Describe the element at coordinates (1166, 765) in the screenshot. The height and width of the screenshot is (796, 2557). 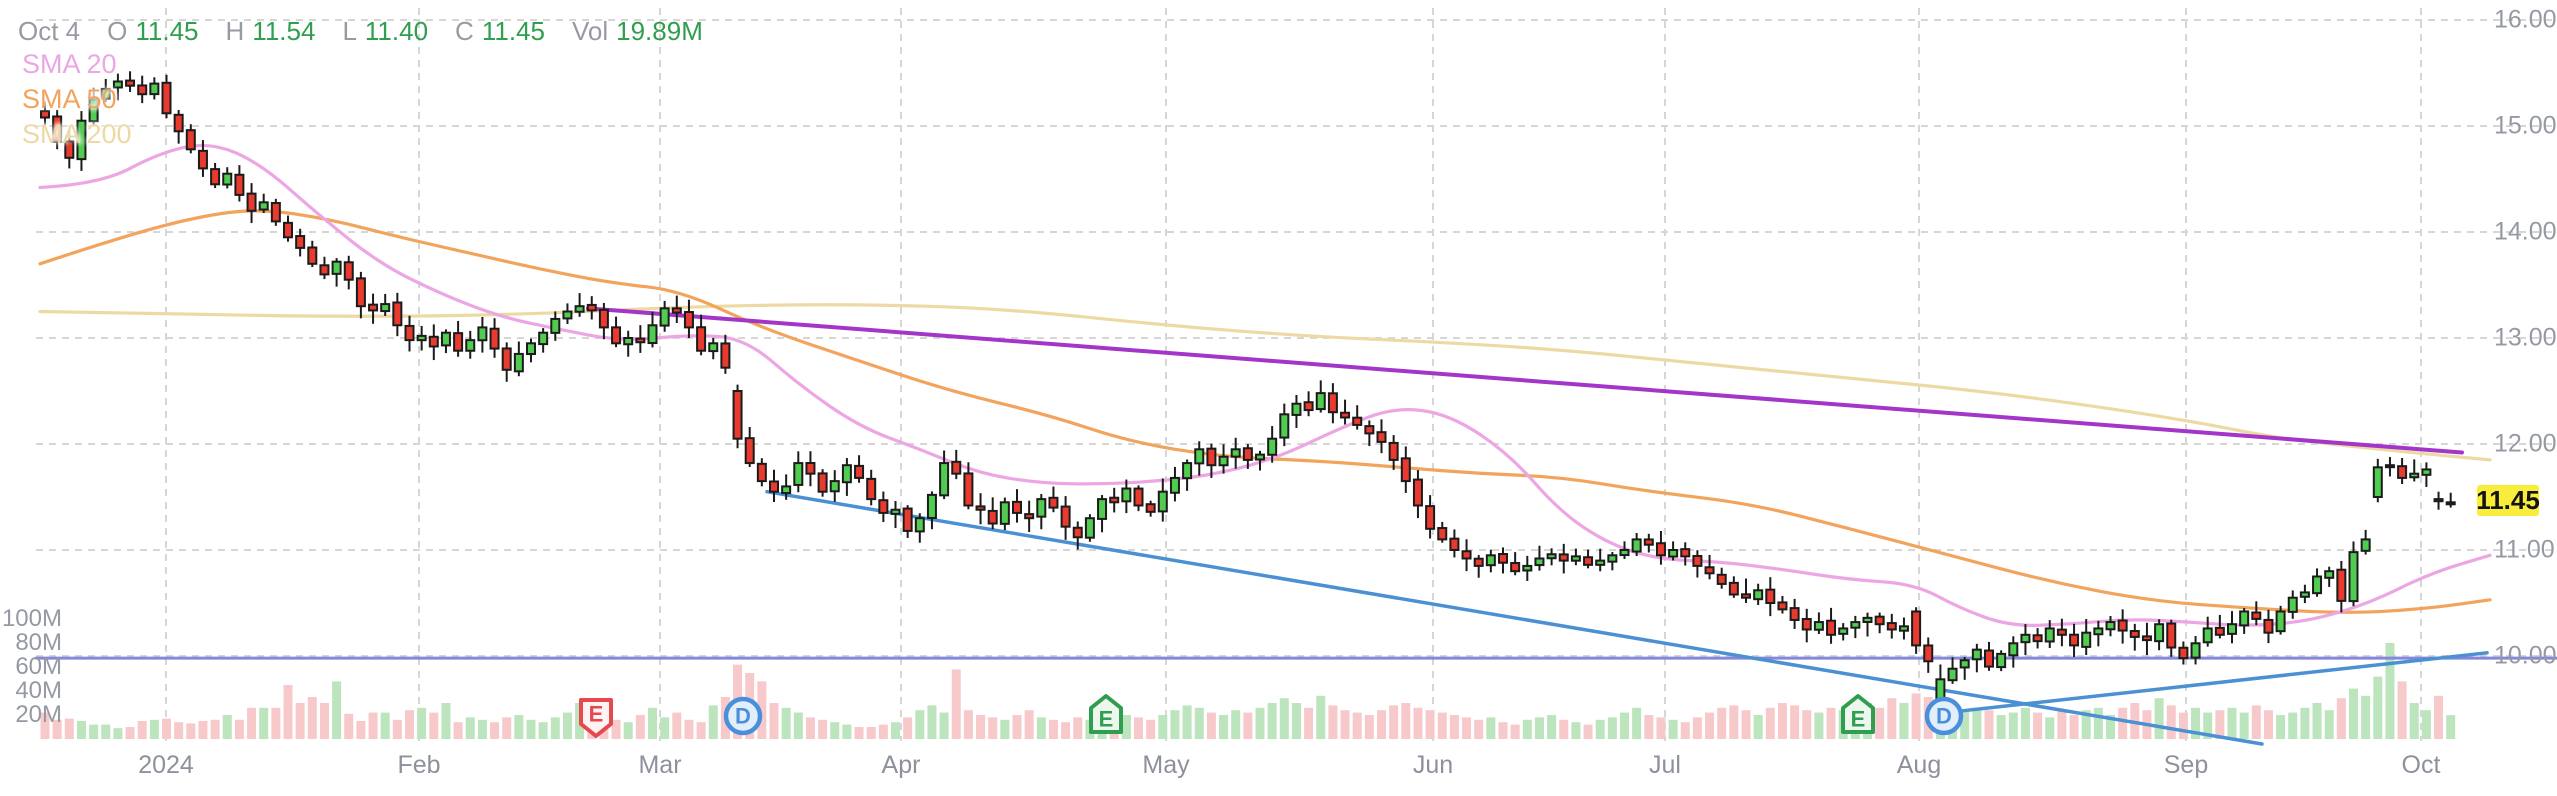
I see `month-label: May` at that location.